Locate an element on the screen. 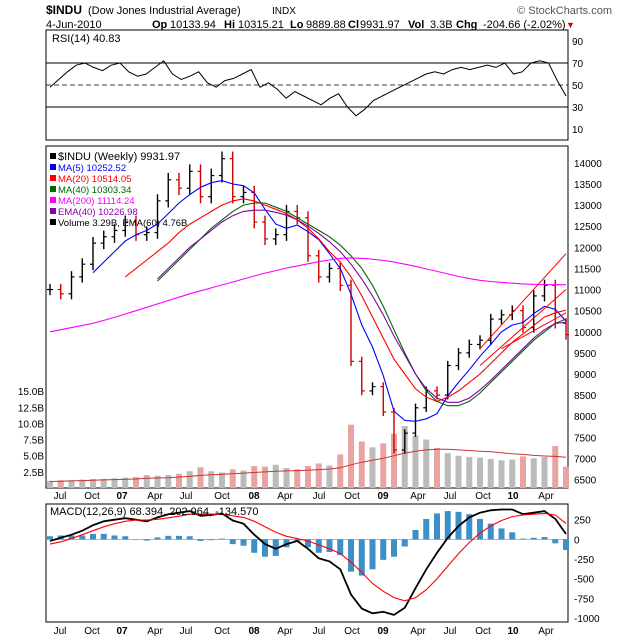  x-tick-label-lower: 07 is located at coordinates (122, 631).